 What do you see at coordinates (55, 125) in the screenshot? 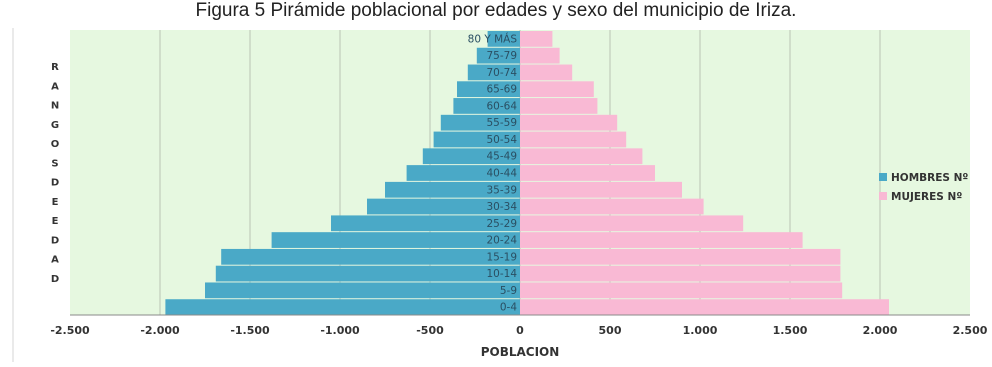
I see `y-axis-title-letter: G` at bounding box center [55, 125].